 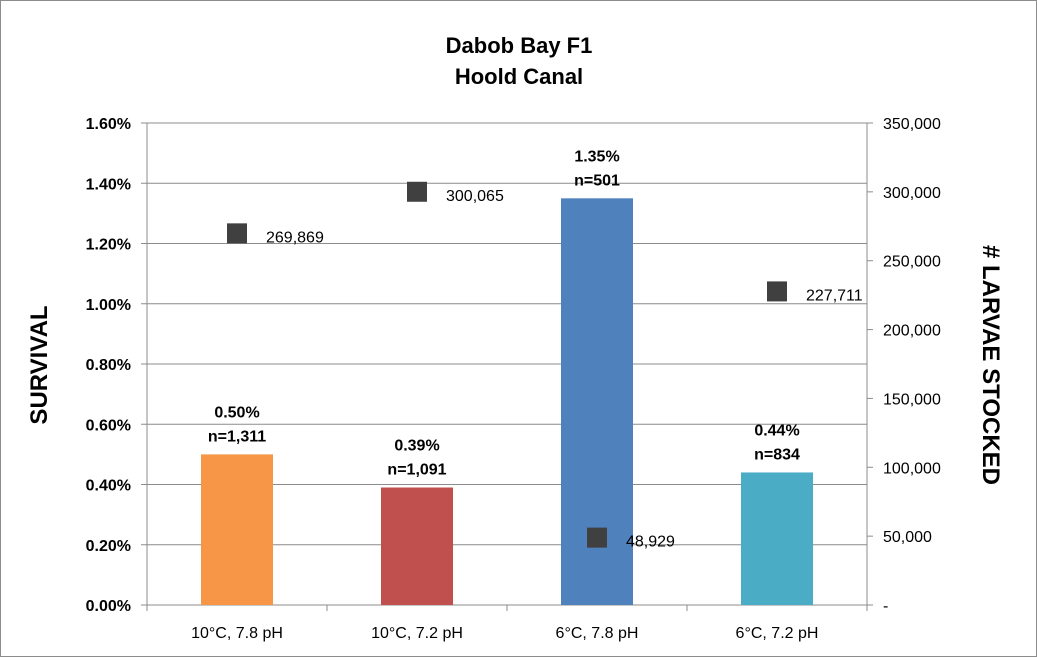 I want to click on bar-count-label: n=834, so click(x=777, y=454).